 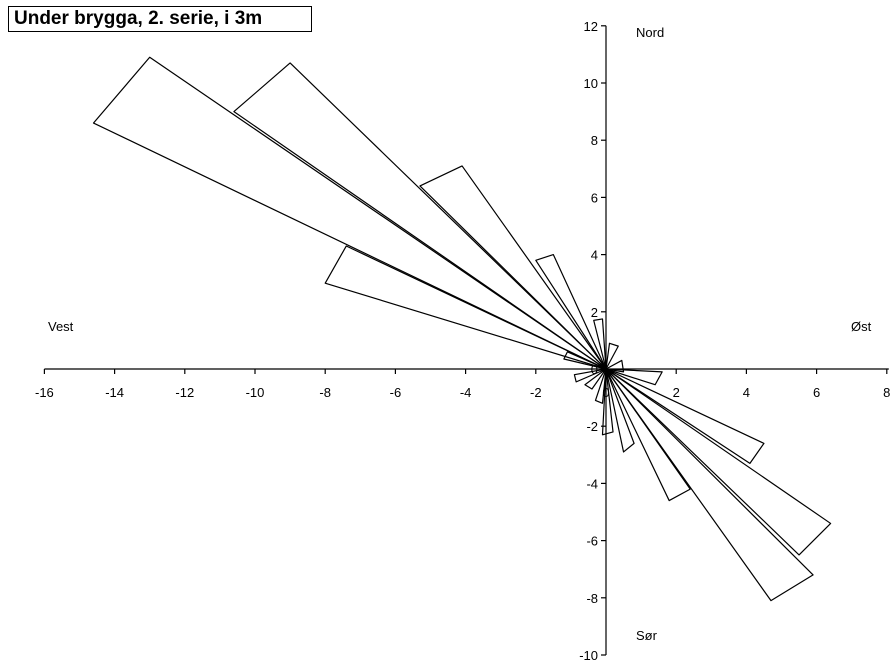 I want to click on x-tick-label: -12, so click(x=184, y=392).